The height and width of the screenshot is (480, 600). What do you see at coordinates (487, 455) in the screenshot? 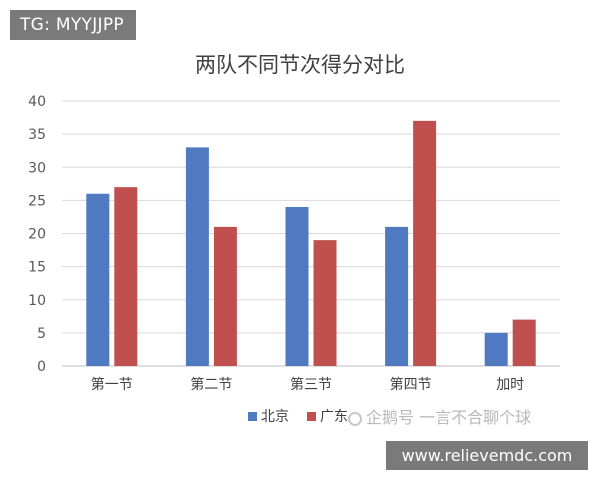
I see `url-watermark-tag: www.relievemdc.com` at bounding box center [487, 455].